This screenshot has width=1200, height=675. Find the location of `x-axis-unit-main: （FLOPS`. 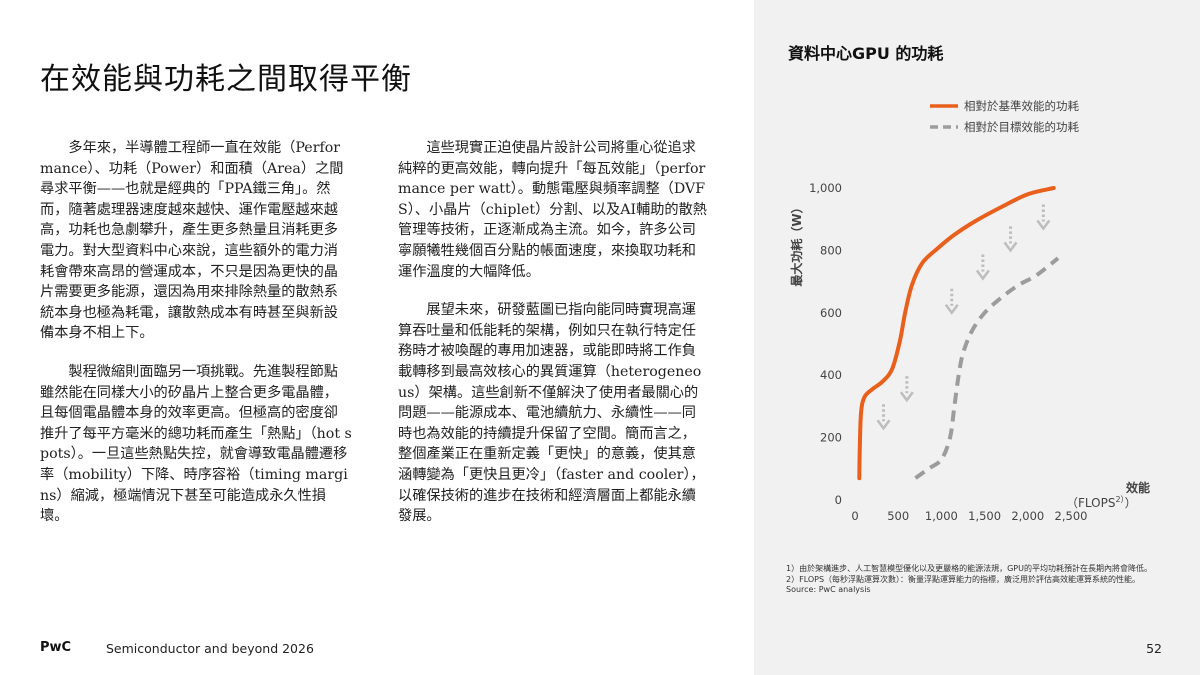

x-axis-unit-main: （FLOPS is located at coordinates (1090, 503).